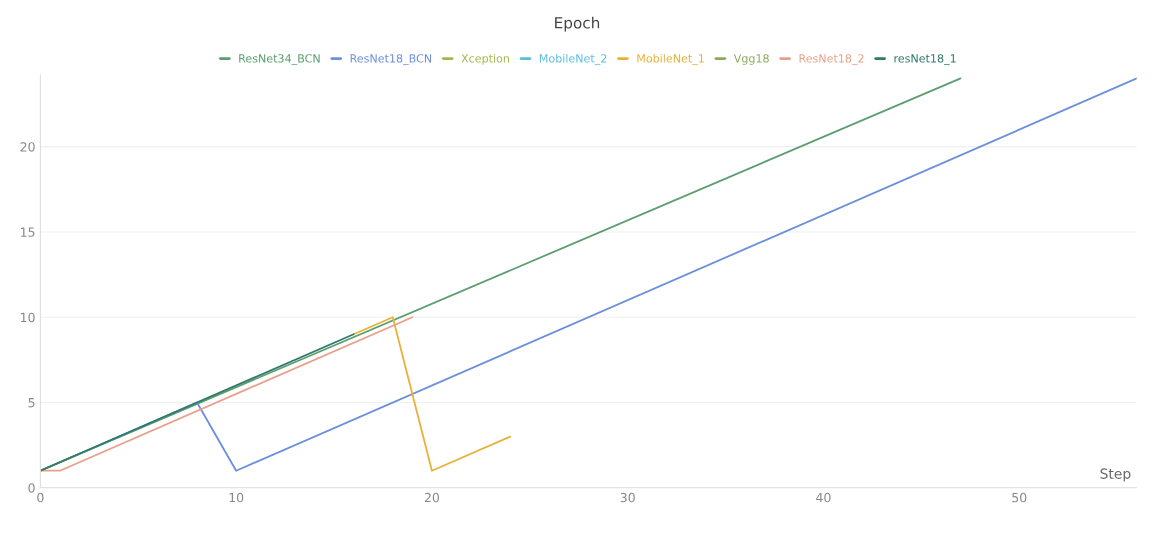 Image resolution: width=1154 pixels, height=536 pixels. What do you see at coordinates (40, 497) in the screenshot?
I see `x-tick-label: 0` at bounding box center [40, 497].